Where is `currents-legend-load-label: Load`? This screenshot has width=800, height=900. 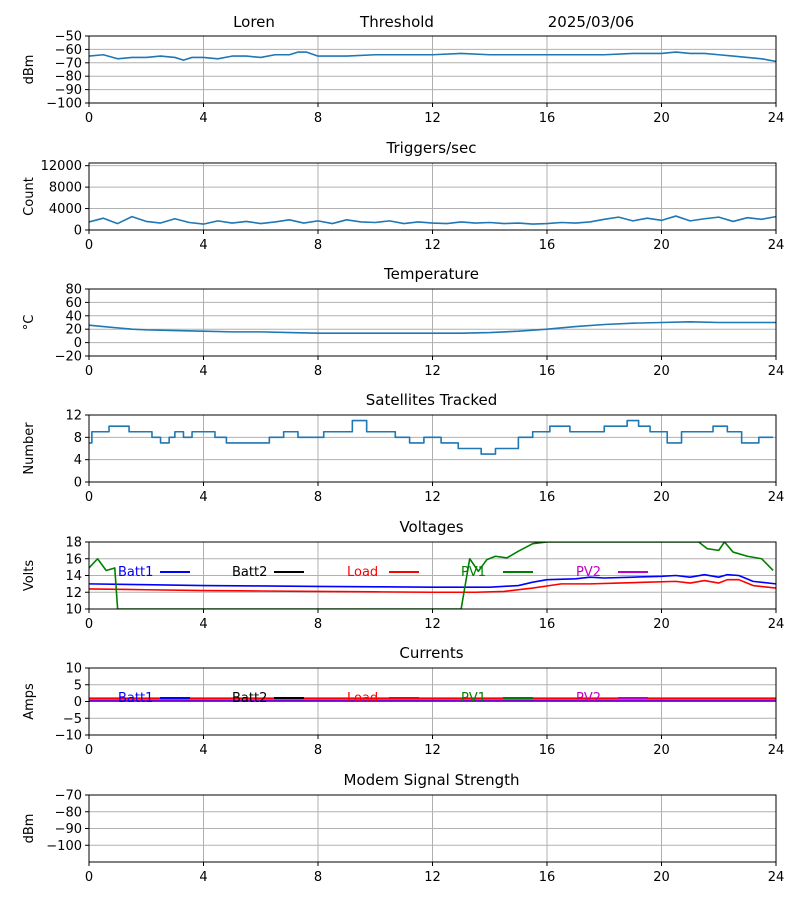
currents-legend-load-label: Load is located at coordinates (362, 698).